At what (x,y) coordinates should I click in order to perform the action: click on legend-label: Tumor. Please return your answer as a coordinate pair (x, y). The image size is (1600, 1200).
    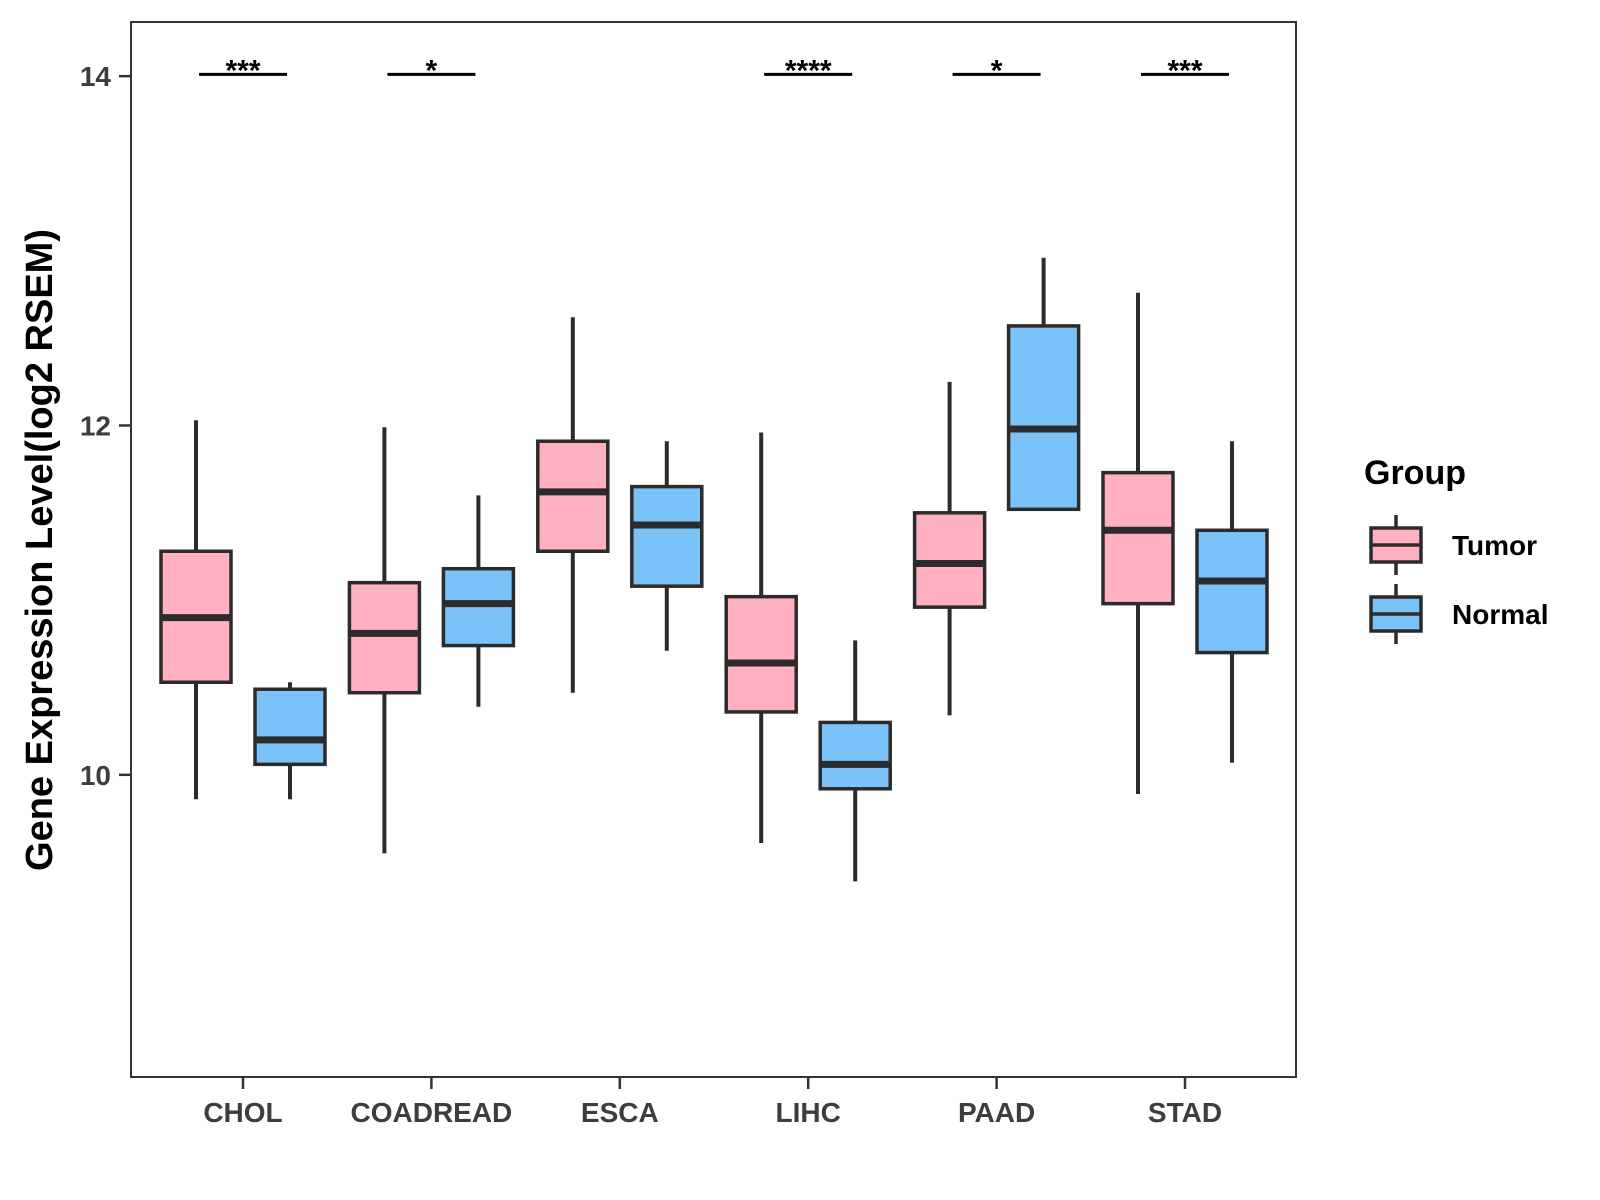
    Looking at the image, I should click on (1494, 545).